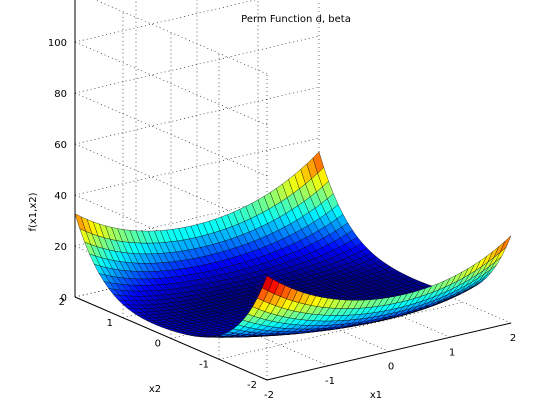 This screenshot has width=560, height=420. I want to click on y-tick-label: 0, so click(158, 344).